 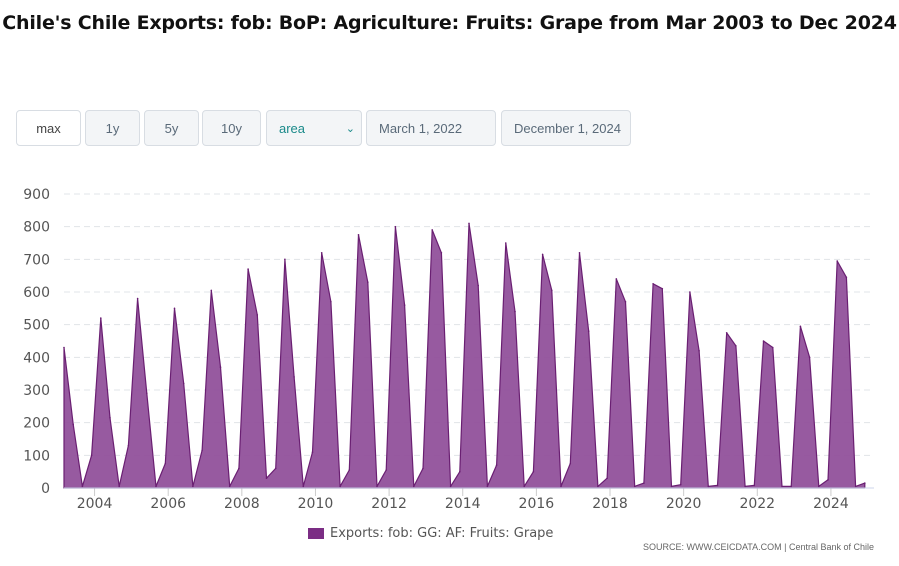 I want to click on x-tick-label: 2022, so click(x=757, y=504).